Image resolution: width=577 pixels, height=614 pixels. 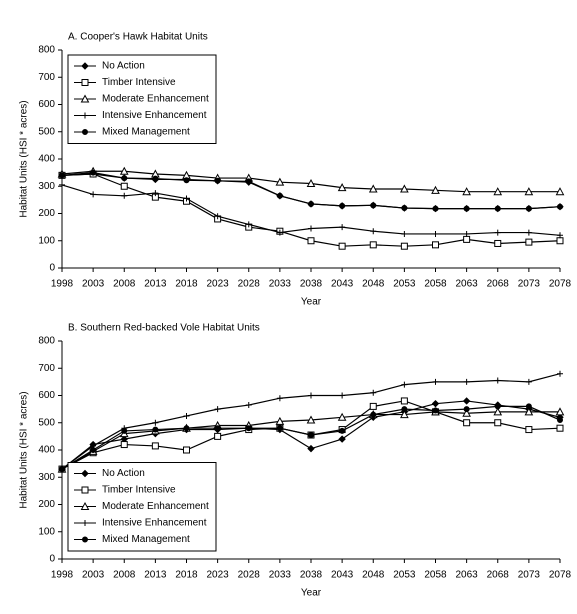 I want to click on x-tick-label: 2033, so click(x=280, y=575).